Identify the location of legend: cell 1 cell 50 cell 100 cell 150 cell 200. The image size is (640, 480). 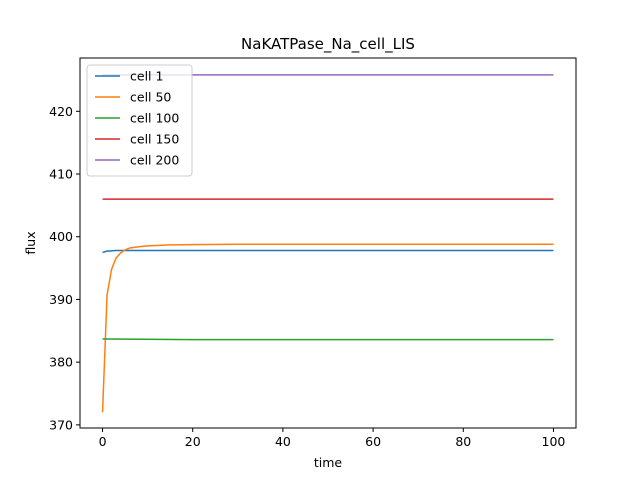
(139, 120).